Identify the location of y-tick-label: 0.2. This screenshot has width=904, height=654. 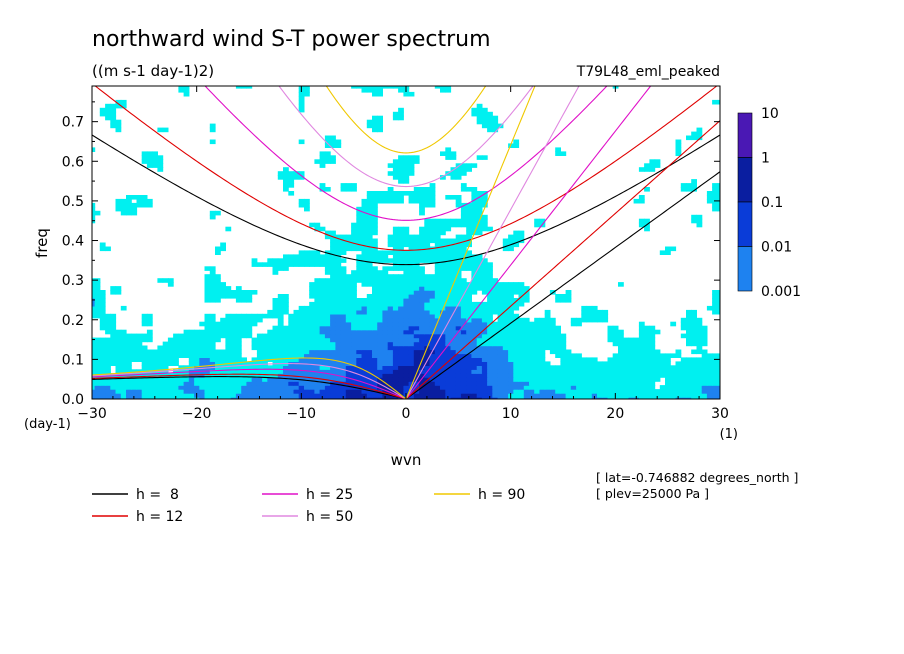
(73, 321).